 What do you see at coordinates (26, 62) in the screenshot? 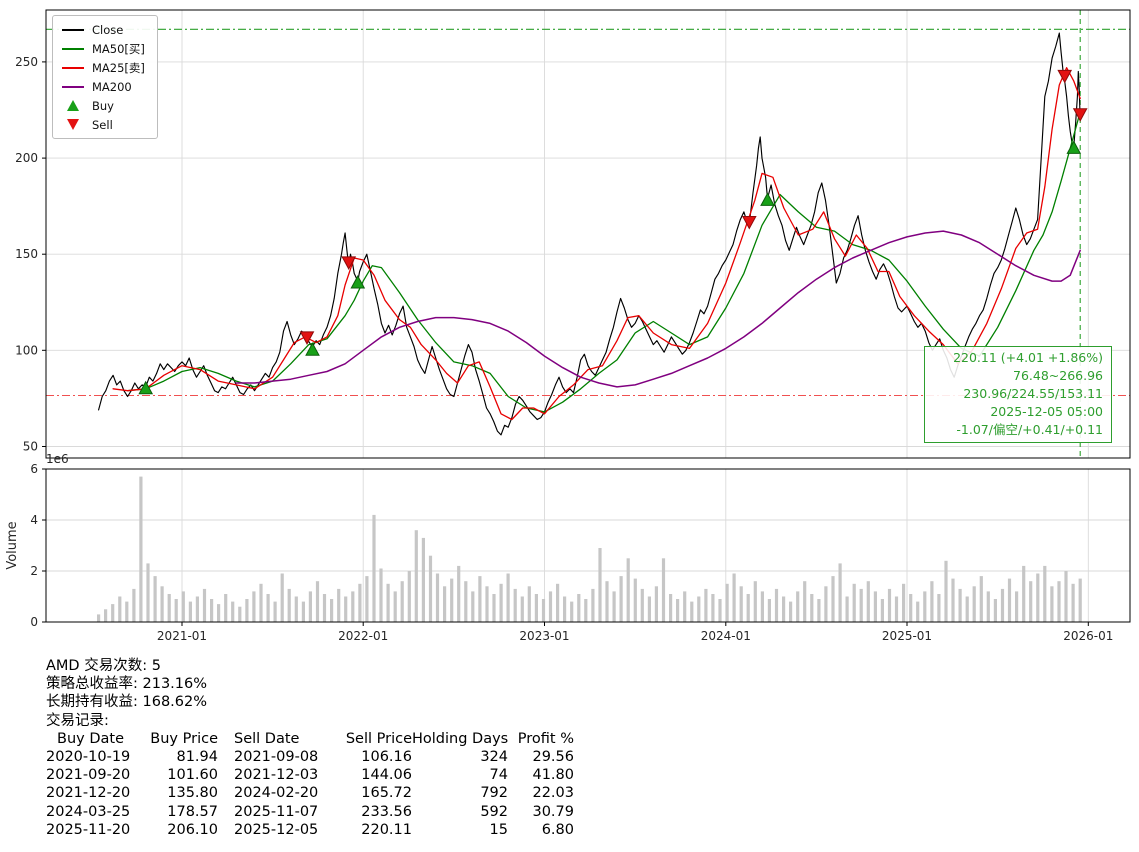
I see `svg-text: 250` at bounding box center [26, 62].